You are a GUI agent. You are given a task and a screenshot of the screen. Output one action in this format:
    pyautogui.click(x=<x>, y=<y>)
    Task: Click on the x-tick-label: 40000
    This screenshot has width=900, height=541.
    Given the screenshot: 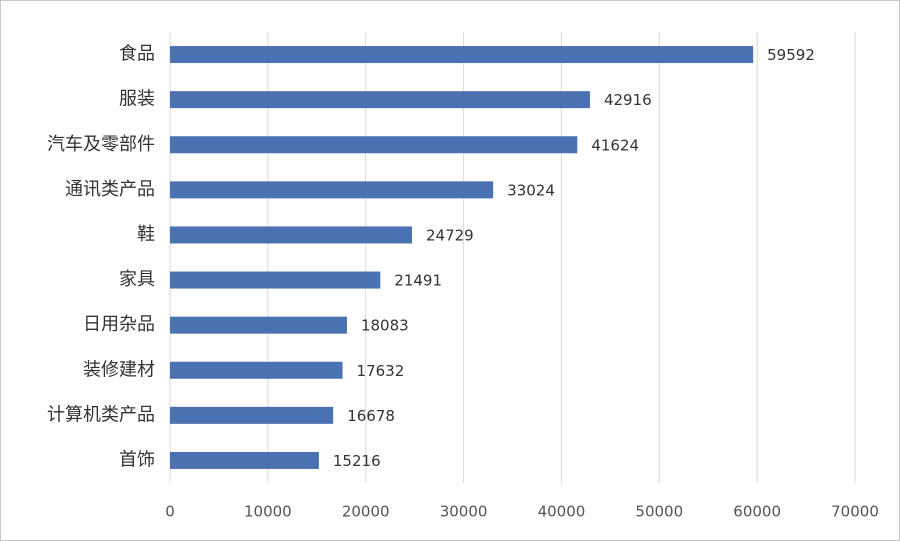 What is the action you would take?
    pyautogui.click(x=562, y=512)
    